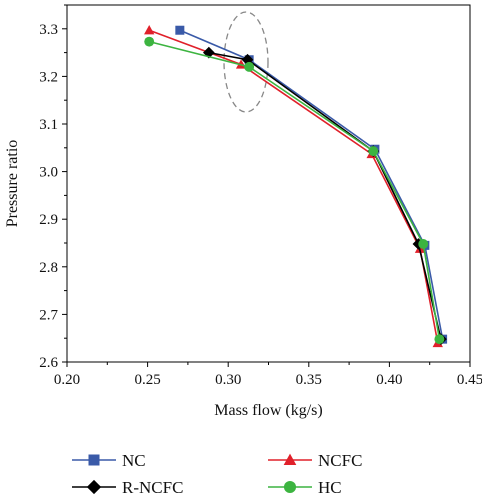 The image size is (482, 500). I want to click on legend-item-nc: NC, so click(109, 460).